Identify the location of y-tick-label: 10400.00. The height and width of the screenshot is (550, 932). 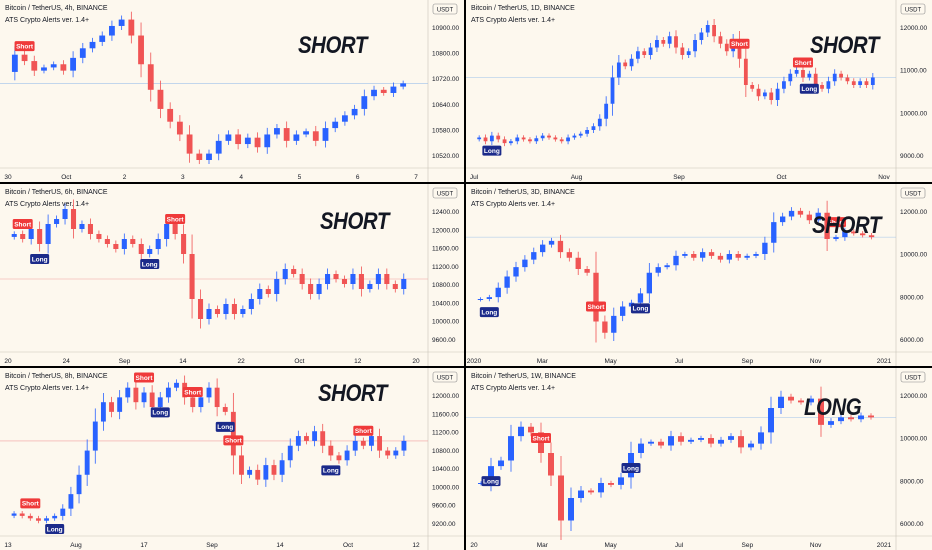
(445, 469).